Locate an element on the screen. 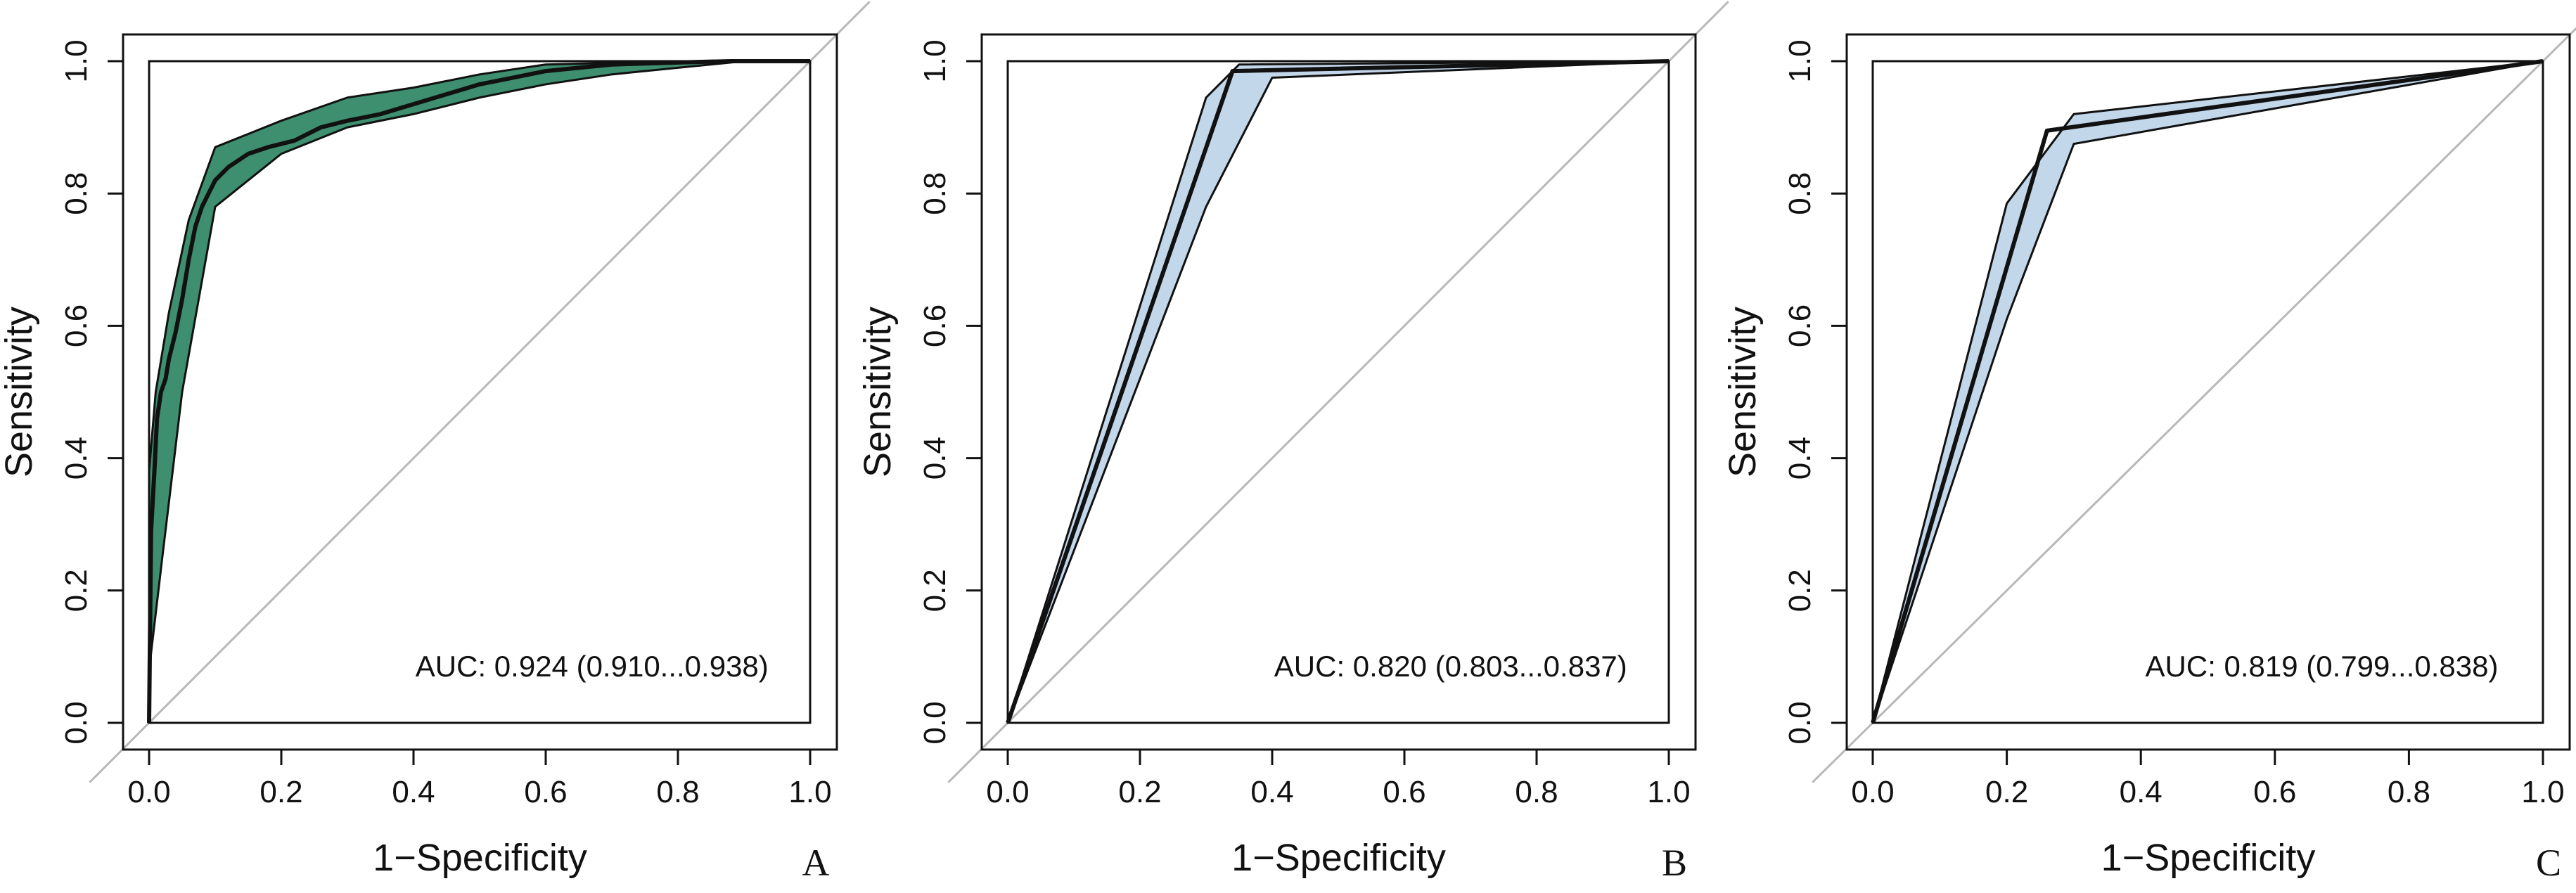 The width and height of the screenshot is (2576, 893). panel-letter: C is located at coordinates (2548, 863).